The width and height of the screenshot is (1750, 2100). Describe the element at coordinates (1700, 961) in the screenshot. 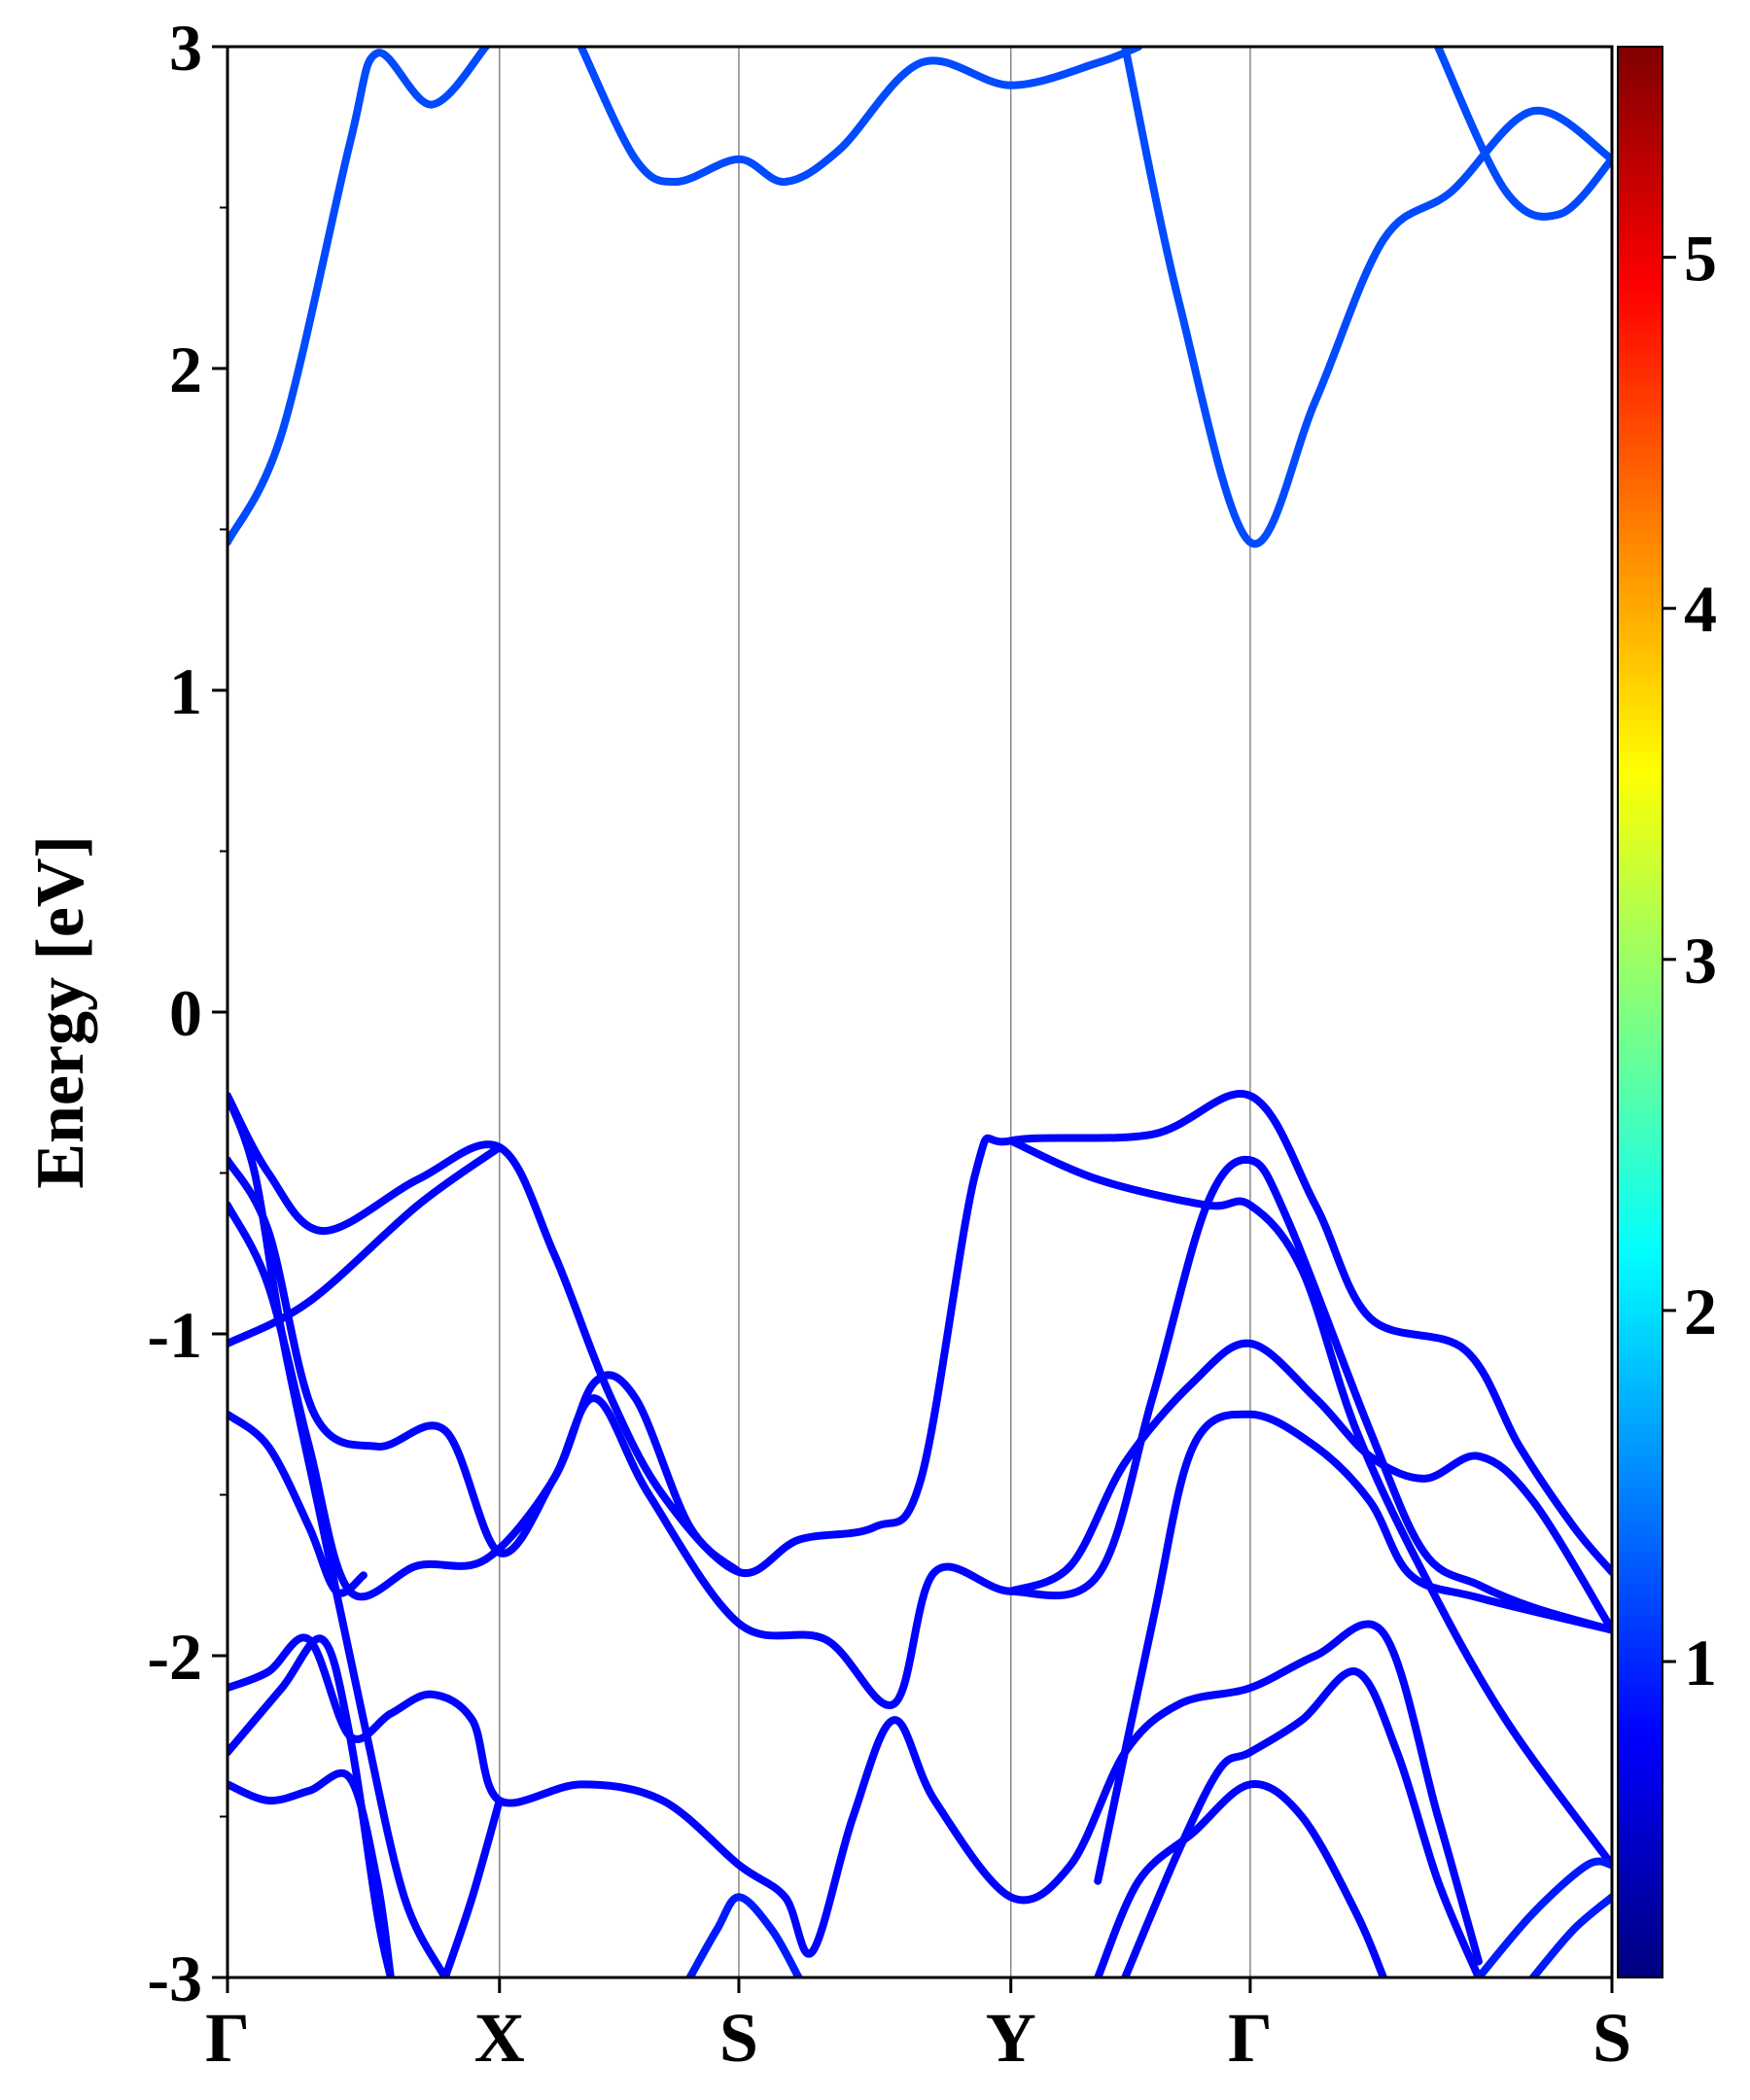

I see `colorbar-tick-label: 3` at that location.